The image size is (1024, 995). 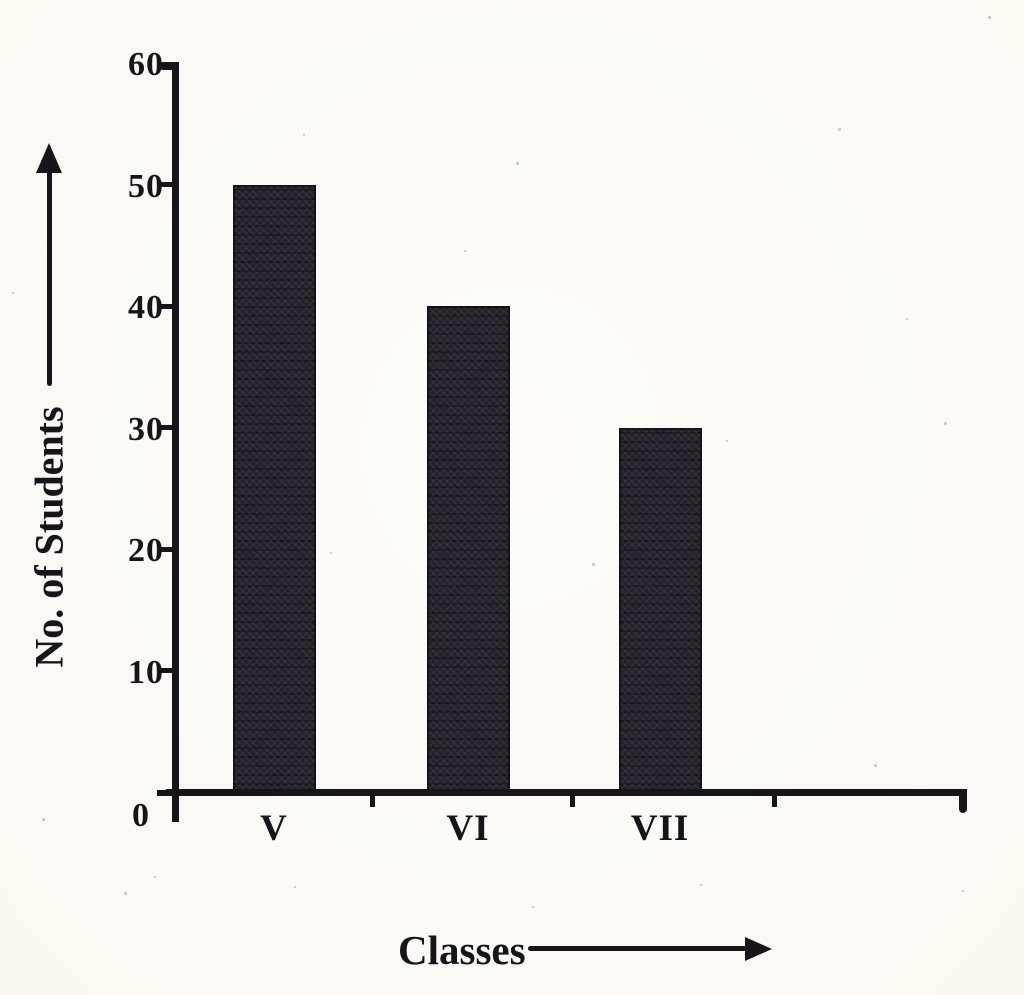 What do you see at coordinates (146, 429) in the screenshot?
I see `y-tick-label-30: 30` at bounding box center [146, 429].